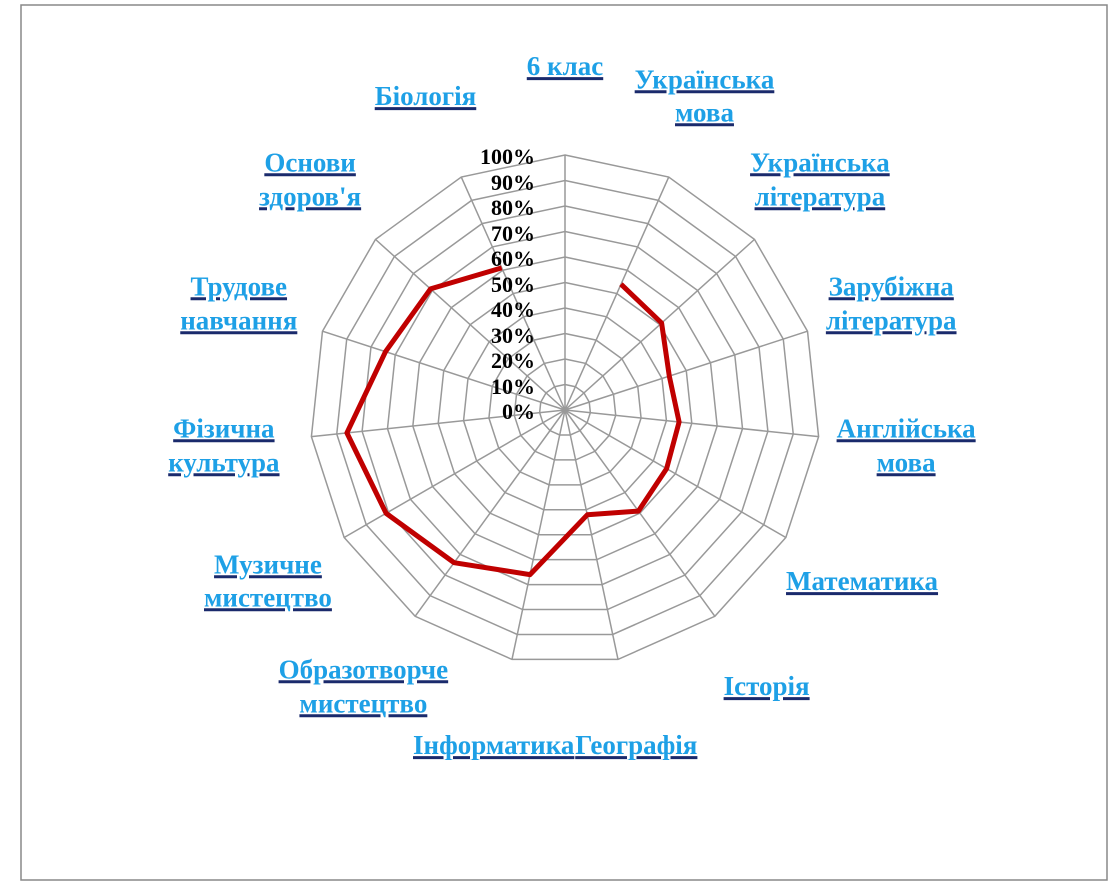 This screenshot has height=888, width=1113. Describe the element at coordinates (494, 744) in the screenshot. I see `category-label: Інформатика` at that location.